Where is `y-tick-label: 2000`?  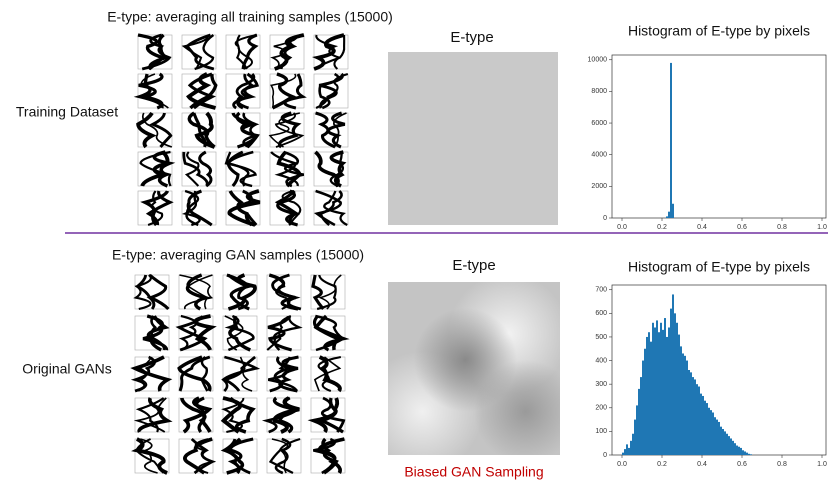 y-tick-label: 2000 is located at coordinates (599, 186).